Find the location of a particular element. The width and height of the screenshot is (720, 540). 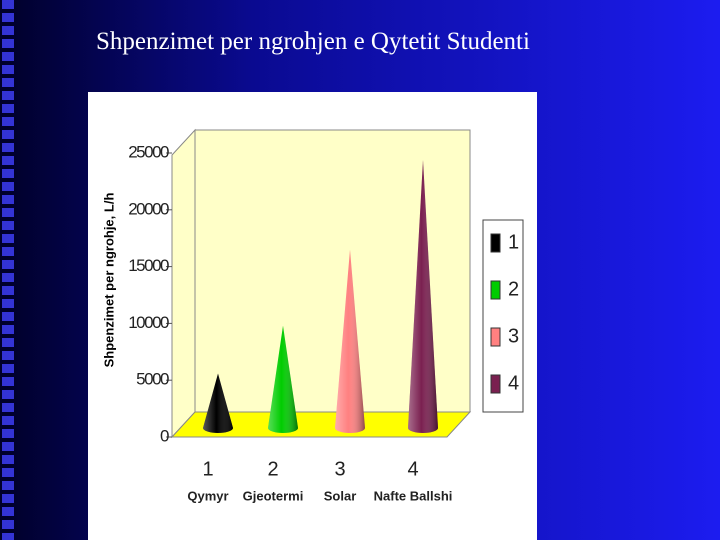

x-category-name: Nafte Ballshi is located at coordinates (413, 495).